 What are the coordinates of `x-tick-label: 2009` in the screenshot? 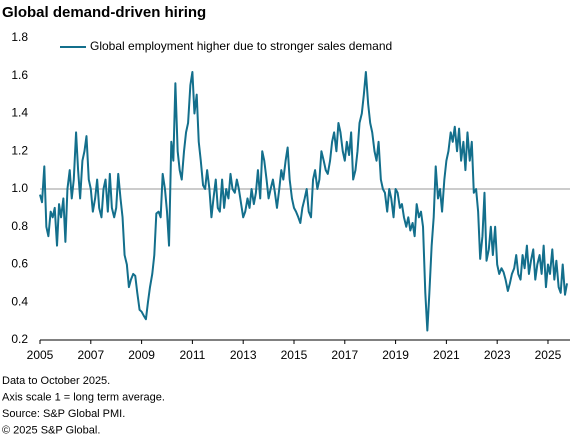 It's located at (141, 355).